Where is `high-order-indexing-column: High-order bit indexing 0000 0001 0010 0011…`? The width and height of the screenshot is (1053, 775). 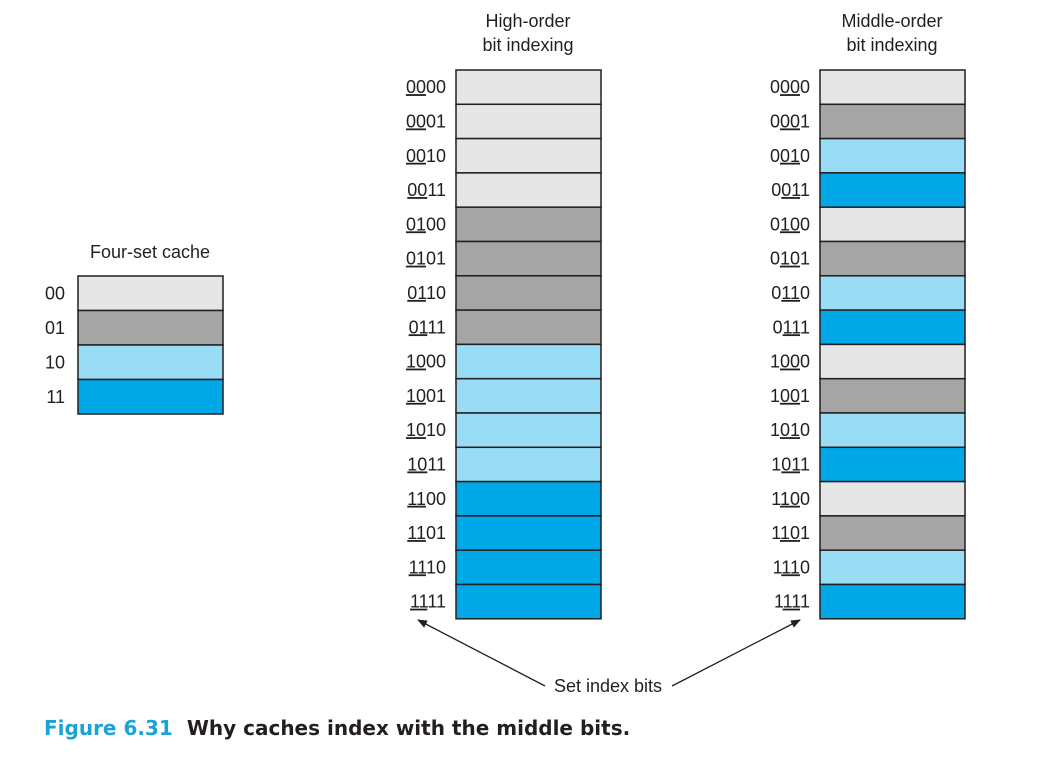 high-order-indexing-column: High-order bit indexing 0000 0001 0010 0011… is located at coordinates (504, 315).